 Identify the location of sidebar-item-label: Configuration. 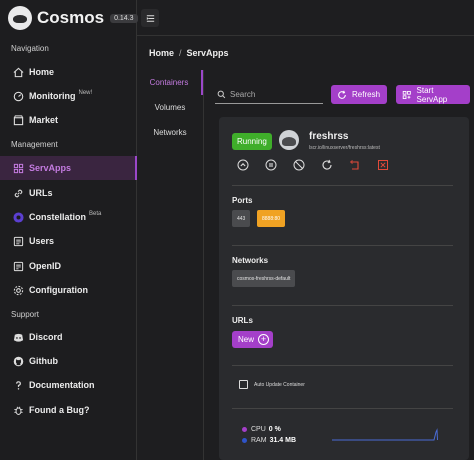
(58, 290).